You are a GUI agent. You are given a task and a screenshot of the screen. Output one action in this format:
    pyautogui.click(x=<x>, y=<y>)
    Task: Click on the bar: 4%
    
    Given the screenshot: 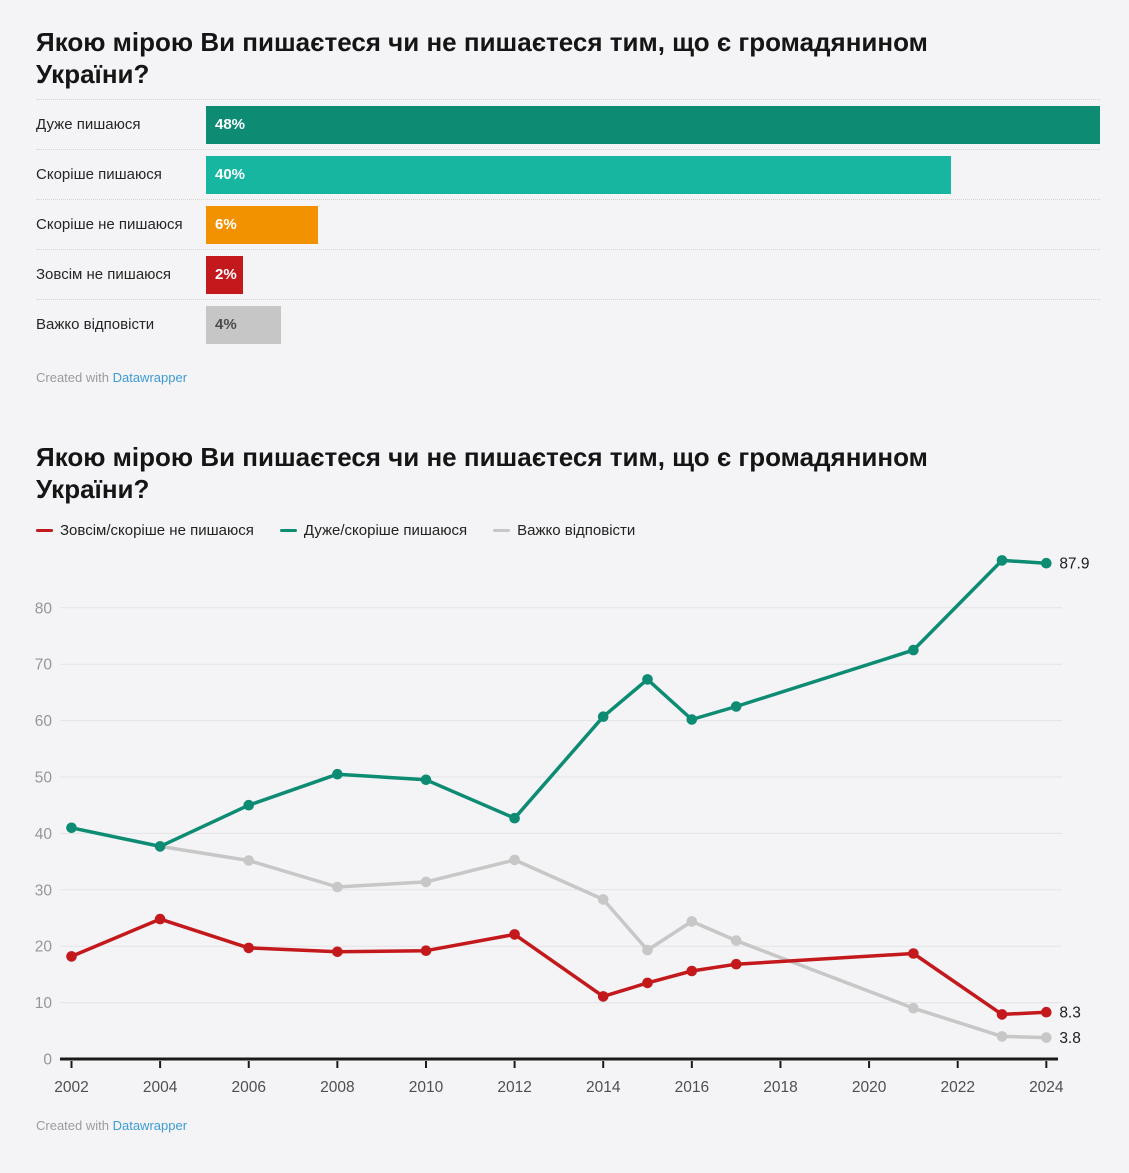 What is the action you would take?
    pyautogui.click(x=243, y=324)
    